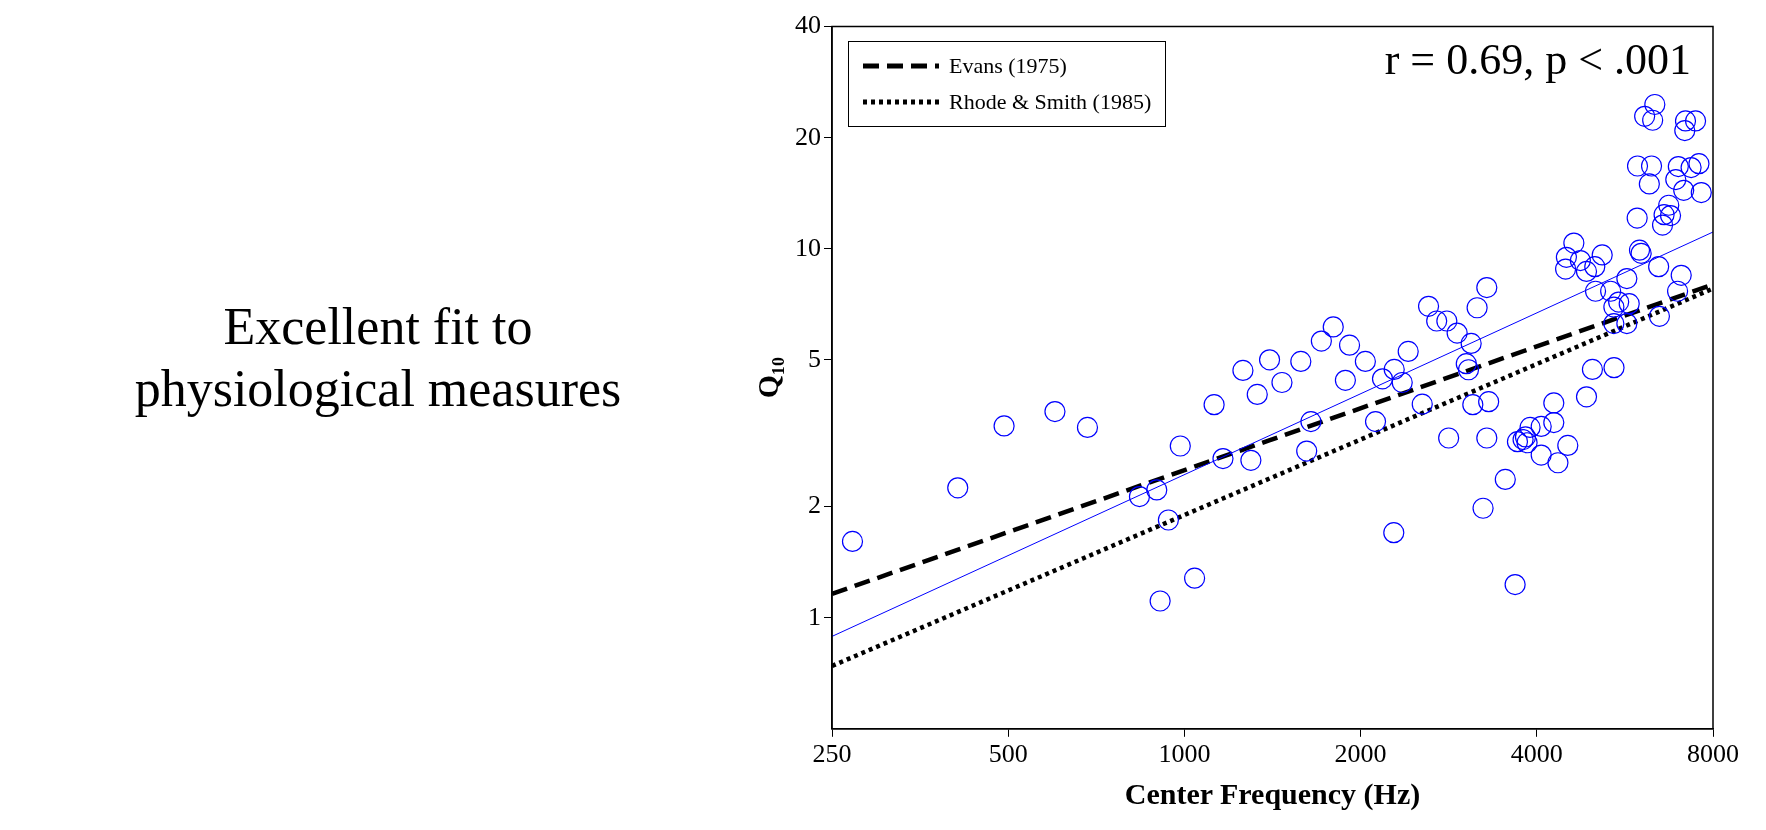 The height and width of the screenshot is (830, 1766). I want to click on x-tick-label: 250, so click(832, 754).